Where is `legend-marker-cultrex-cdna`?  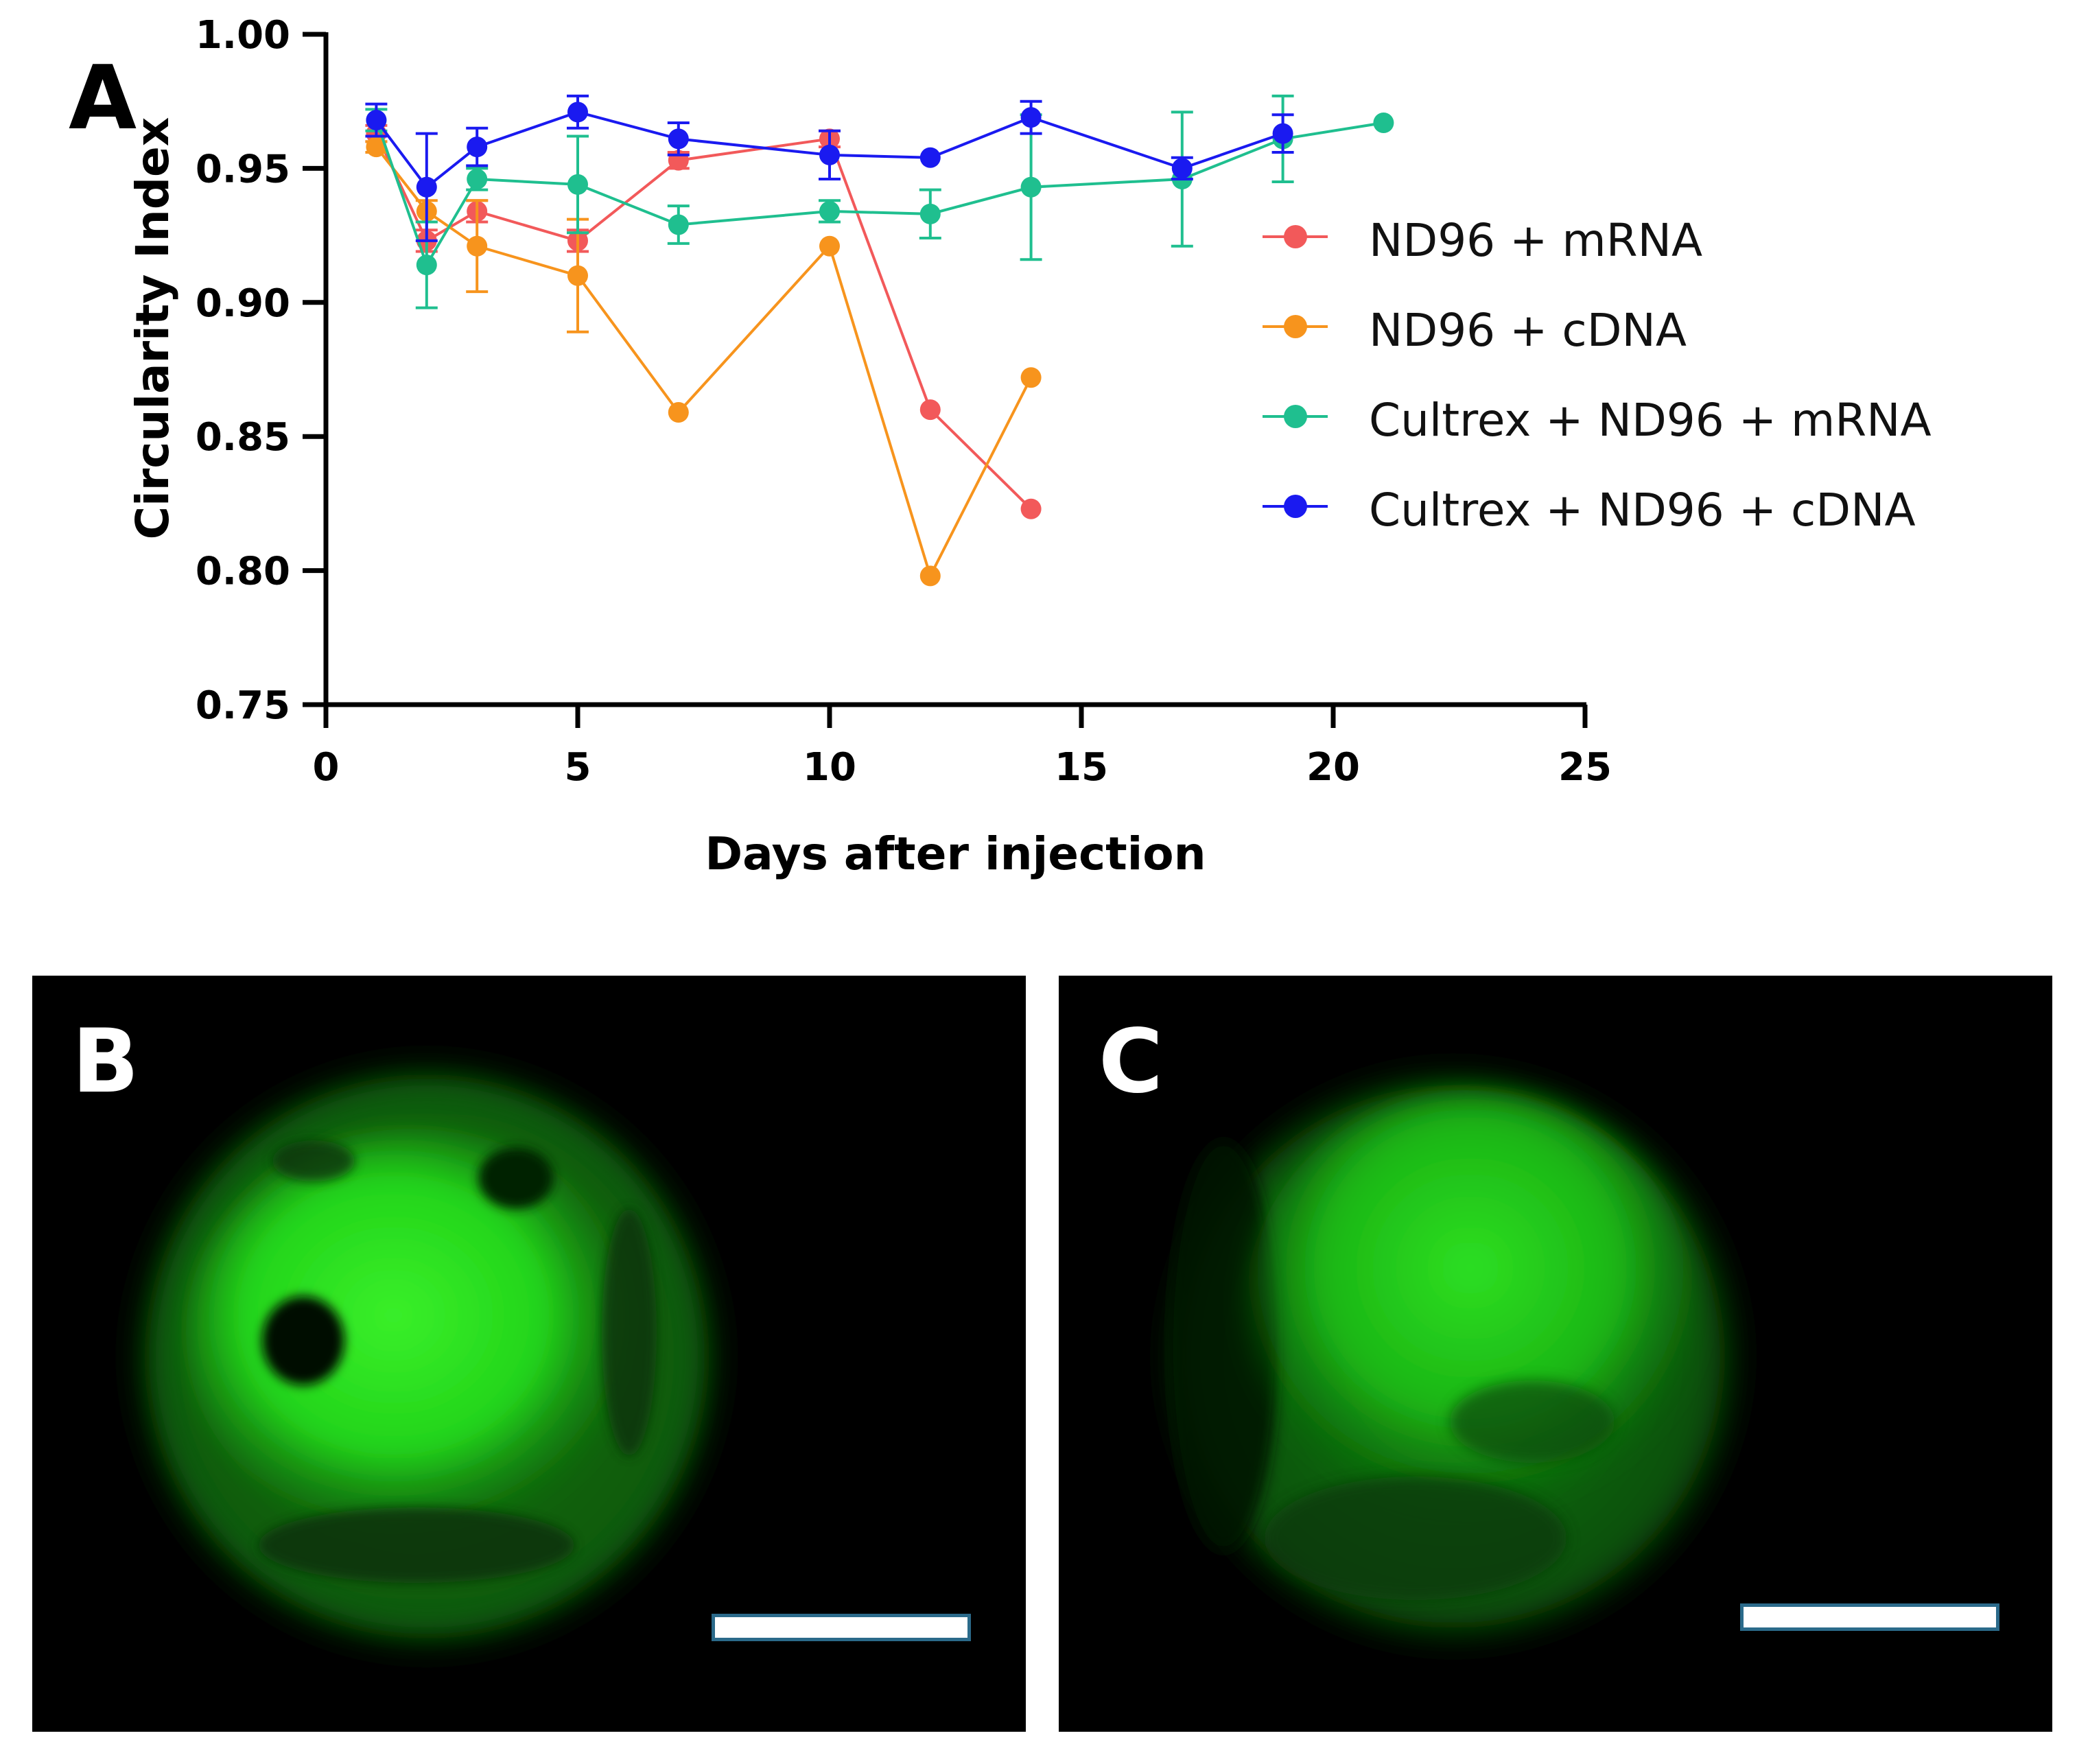 legend-marker-cultrex-cdna is located at coordinates (1295, 506).